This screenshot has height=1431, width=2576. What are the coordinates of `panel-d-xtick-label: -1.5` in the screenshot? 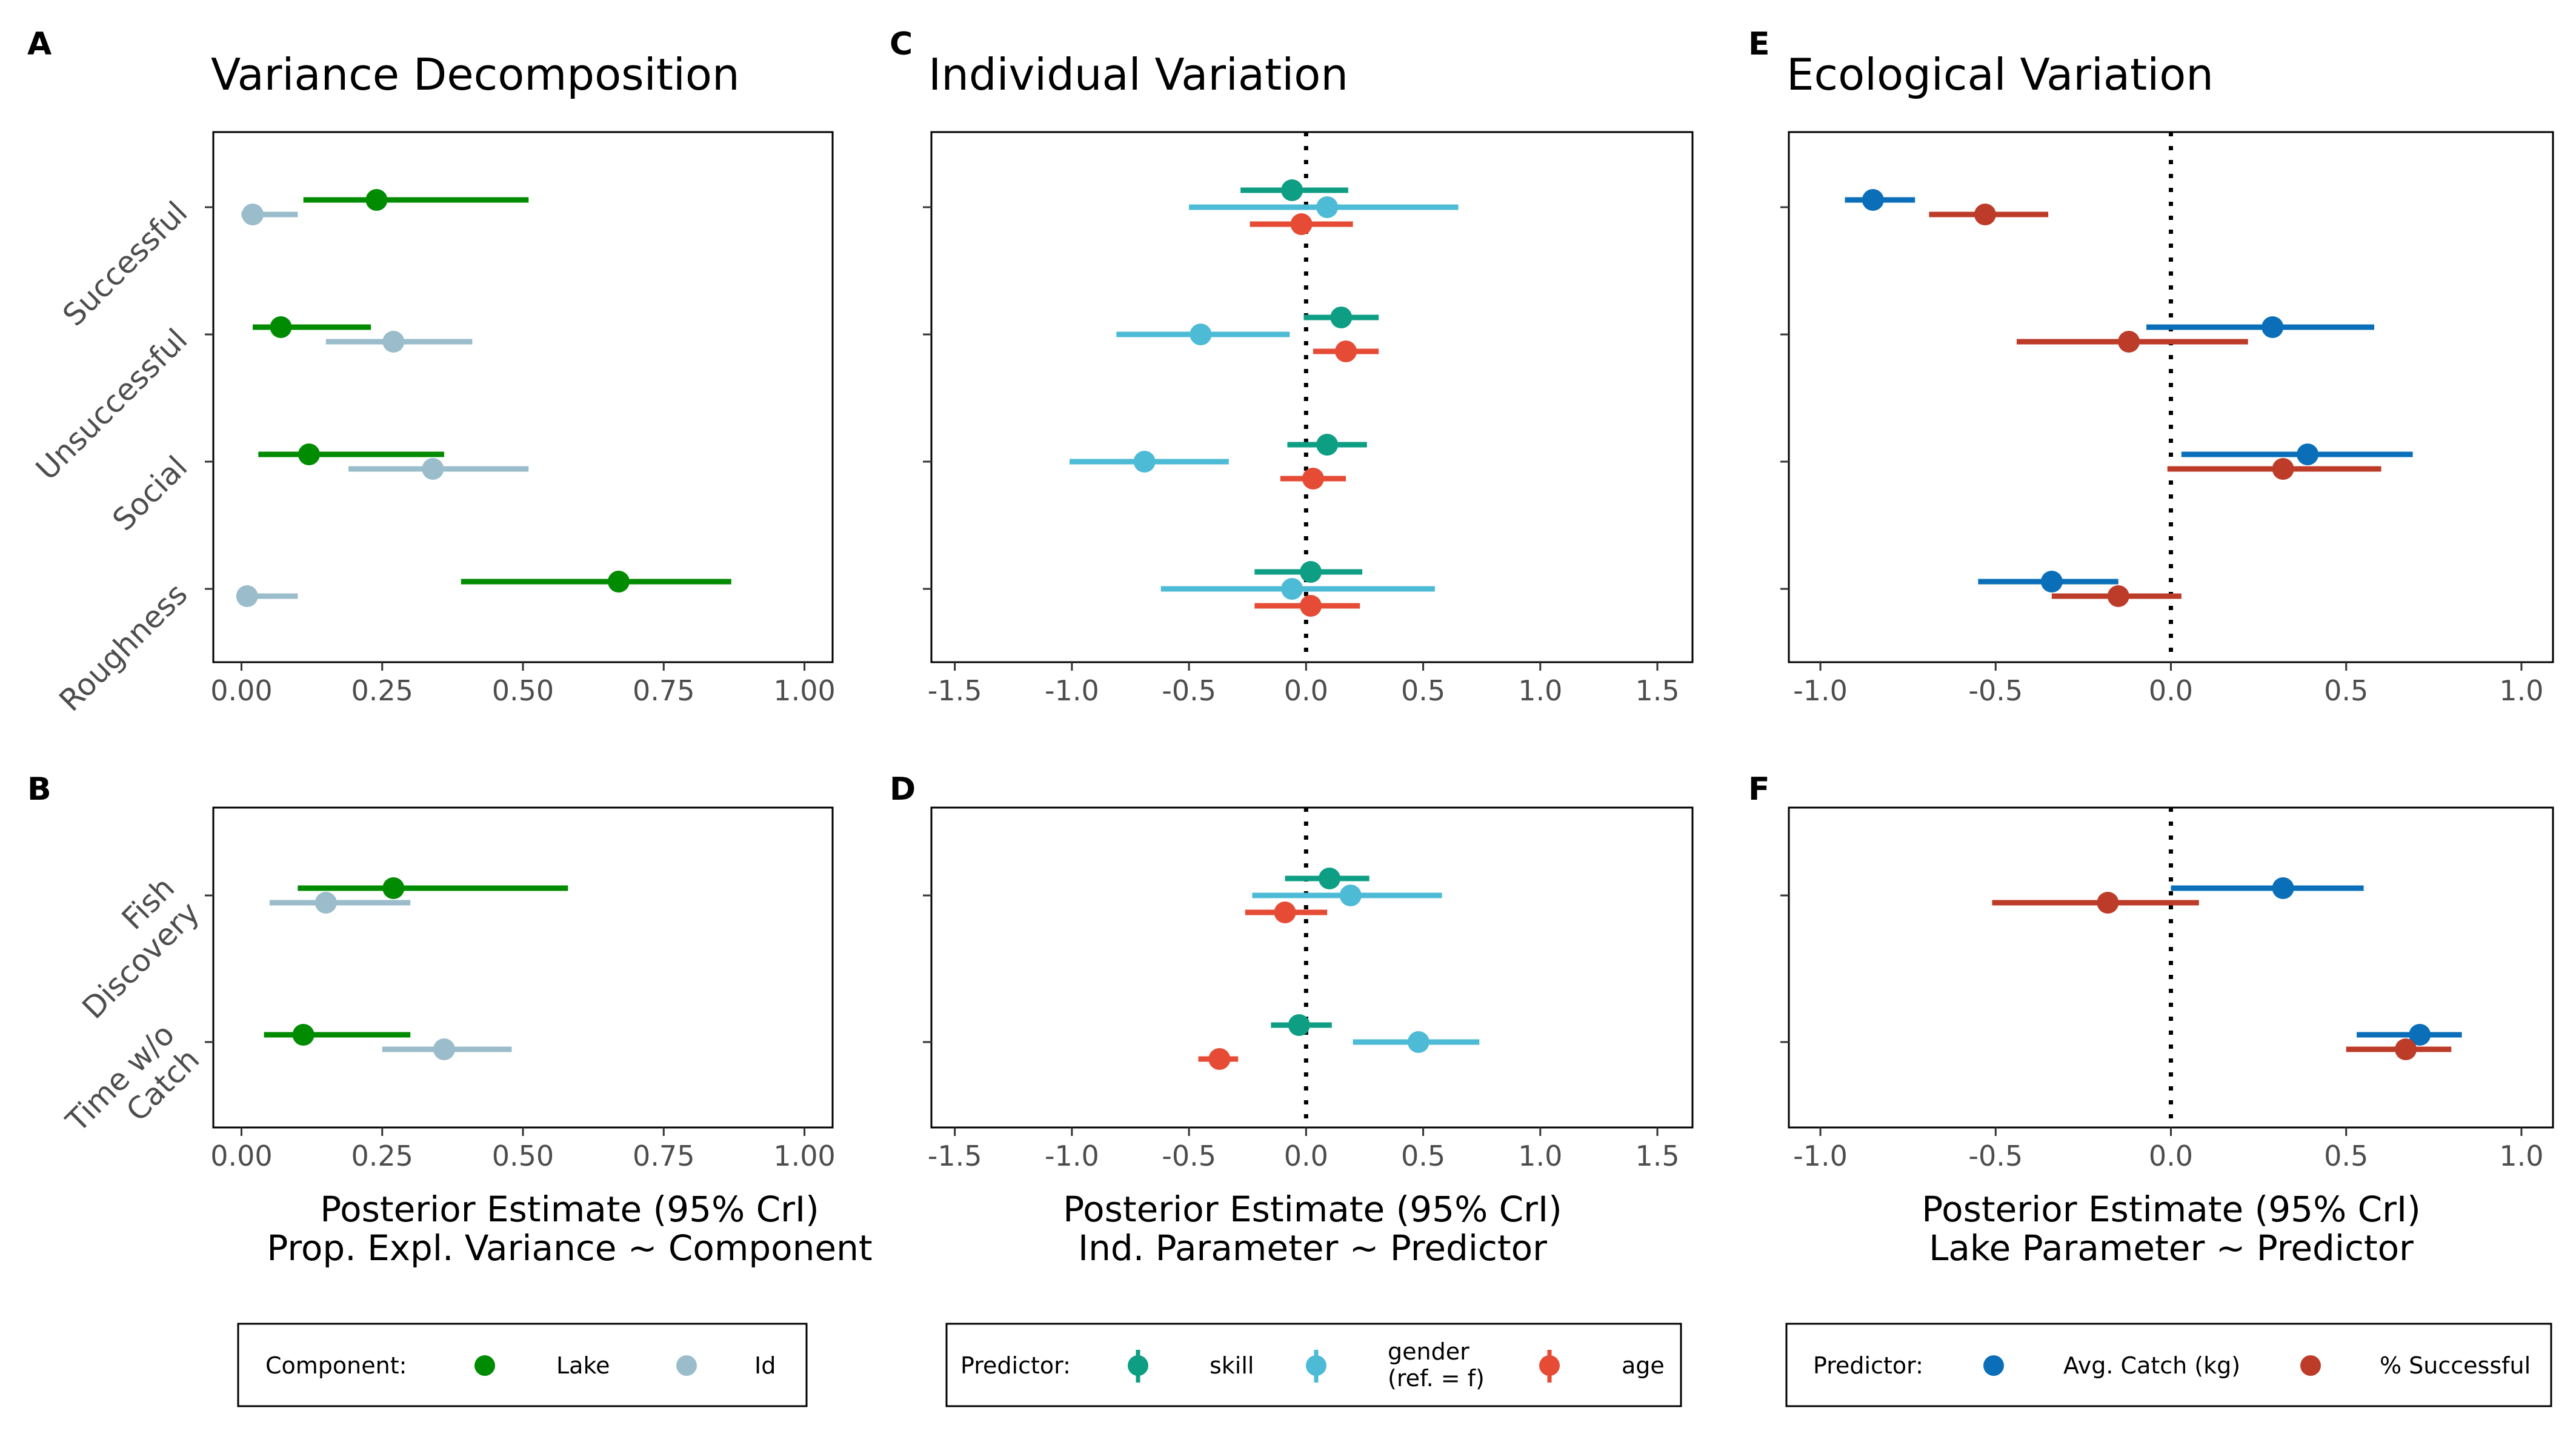 It's located at (955, 1156).